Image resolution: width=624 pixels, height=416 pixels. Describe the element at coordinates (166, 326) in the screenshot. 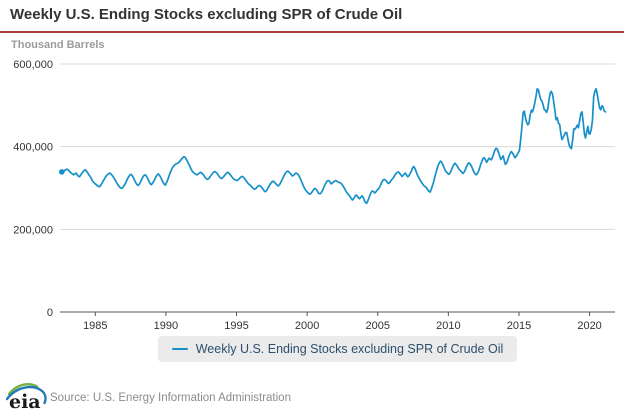

I see `x-tick-label: 1990` at that location.